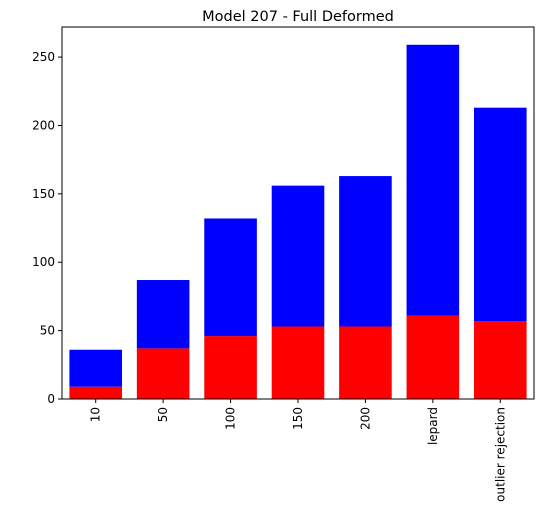 The image size is (552, 529). I want to click on x-tick-label: 50, so click(163, 414).